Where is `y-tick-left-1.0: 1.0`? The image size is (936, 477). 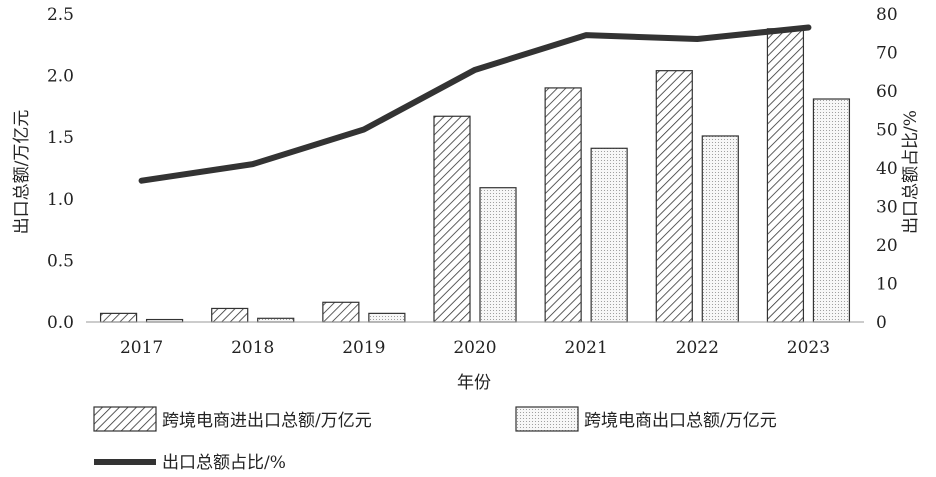 y-tick-left-1.0: 1.0 is located at coordinates (60, 200).